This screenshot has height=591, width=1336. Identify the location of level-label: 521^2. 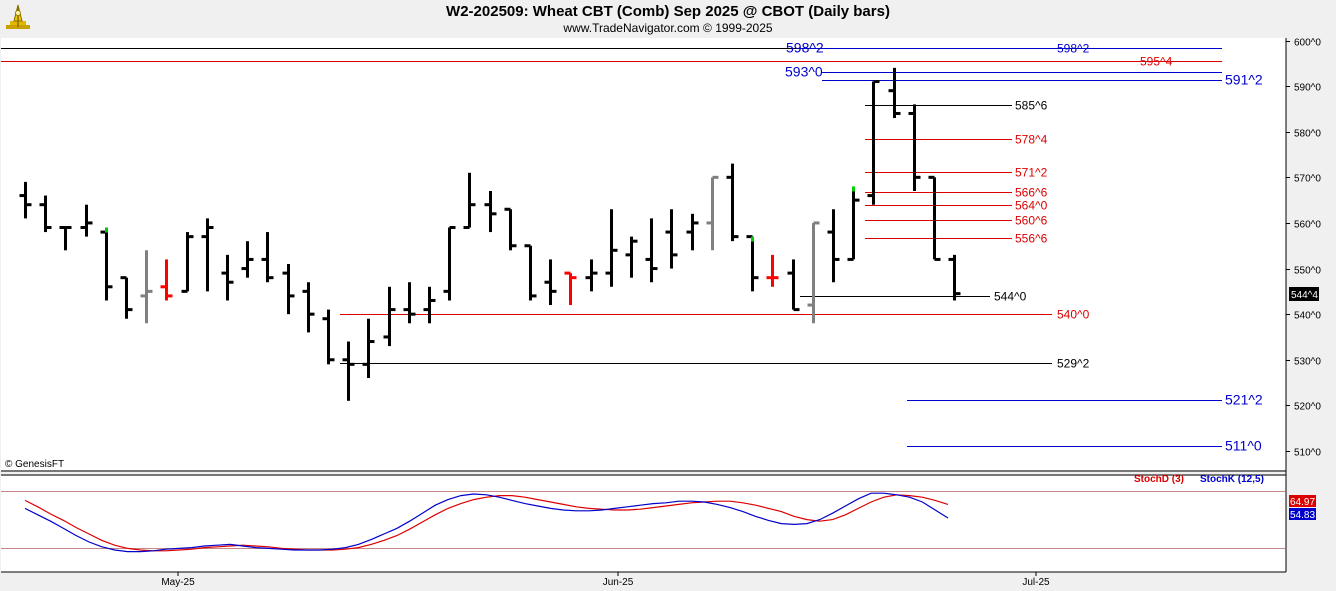
(1244, 400).